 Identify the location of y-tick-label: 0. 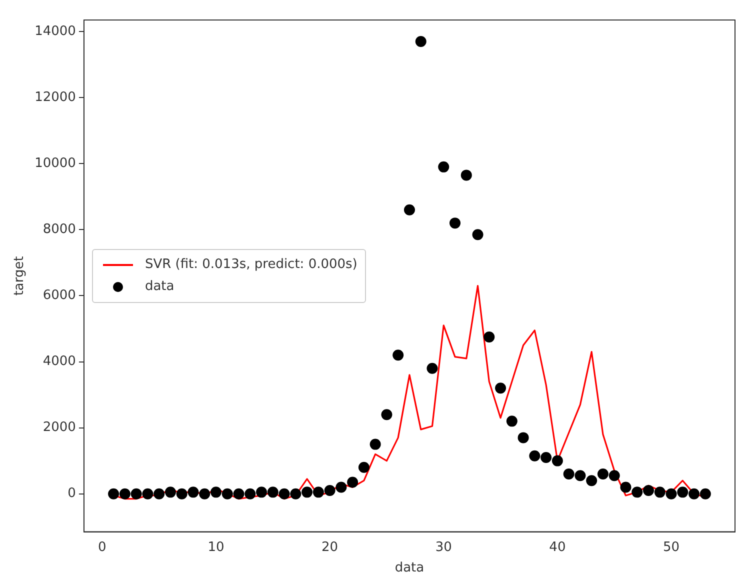
(72, 494).